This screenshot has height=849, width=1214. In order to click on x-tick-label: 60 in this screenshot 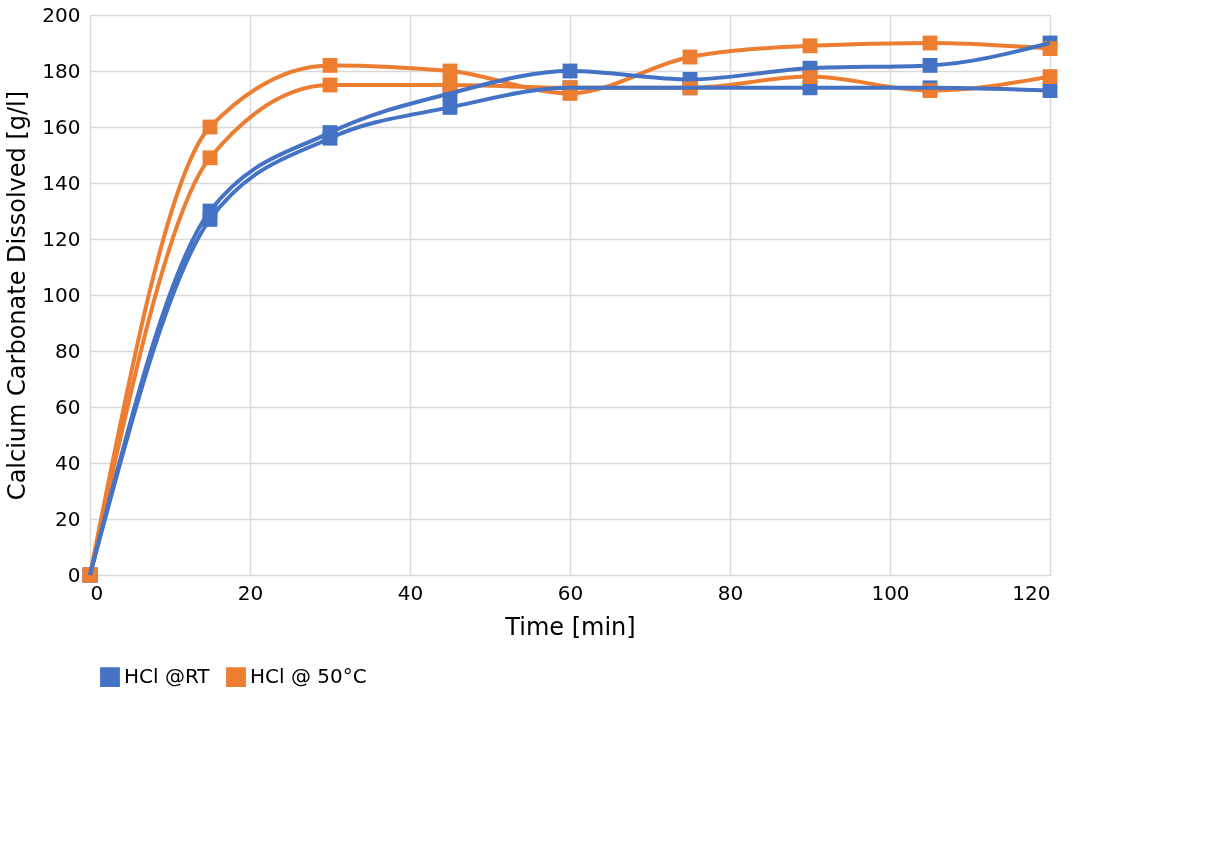, I will do `click(570, 592)`.